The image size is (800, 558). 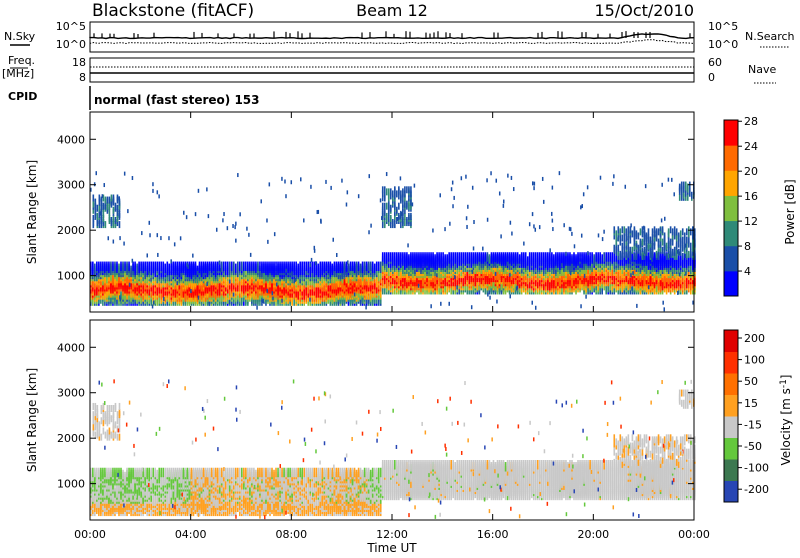 I want to click on nsky-panel, so click(x=392, y=37).